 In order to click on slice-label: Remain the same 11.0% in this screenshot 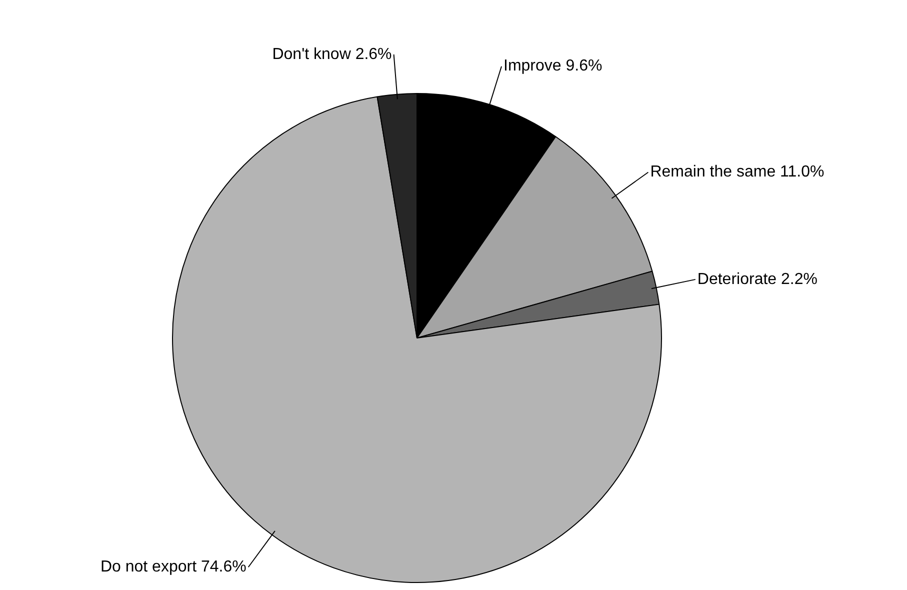, I will do `click(737, 172)`.